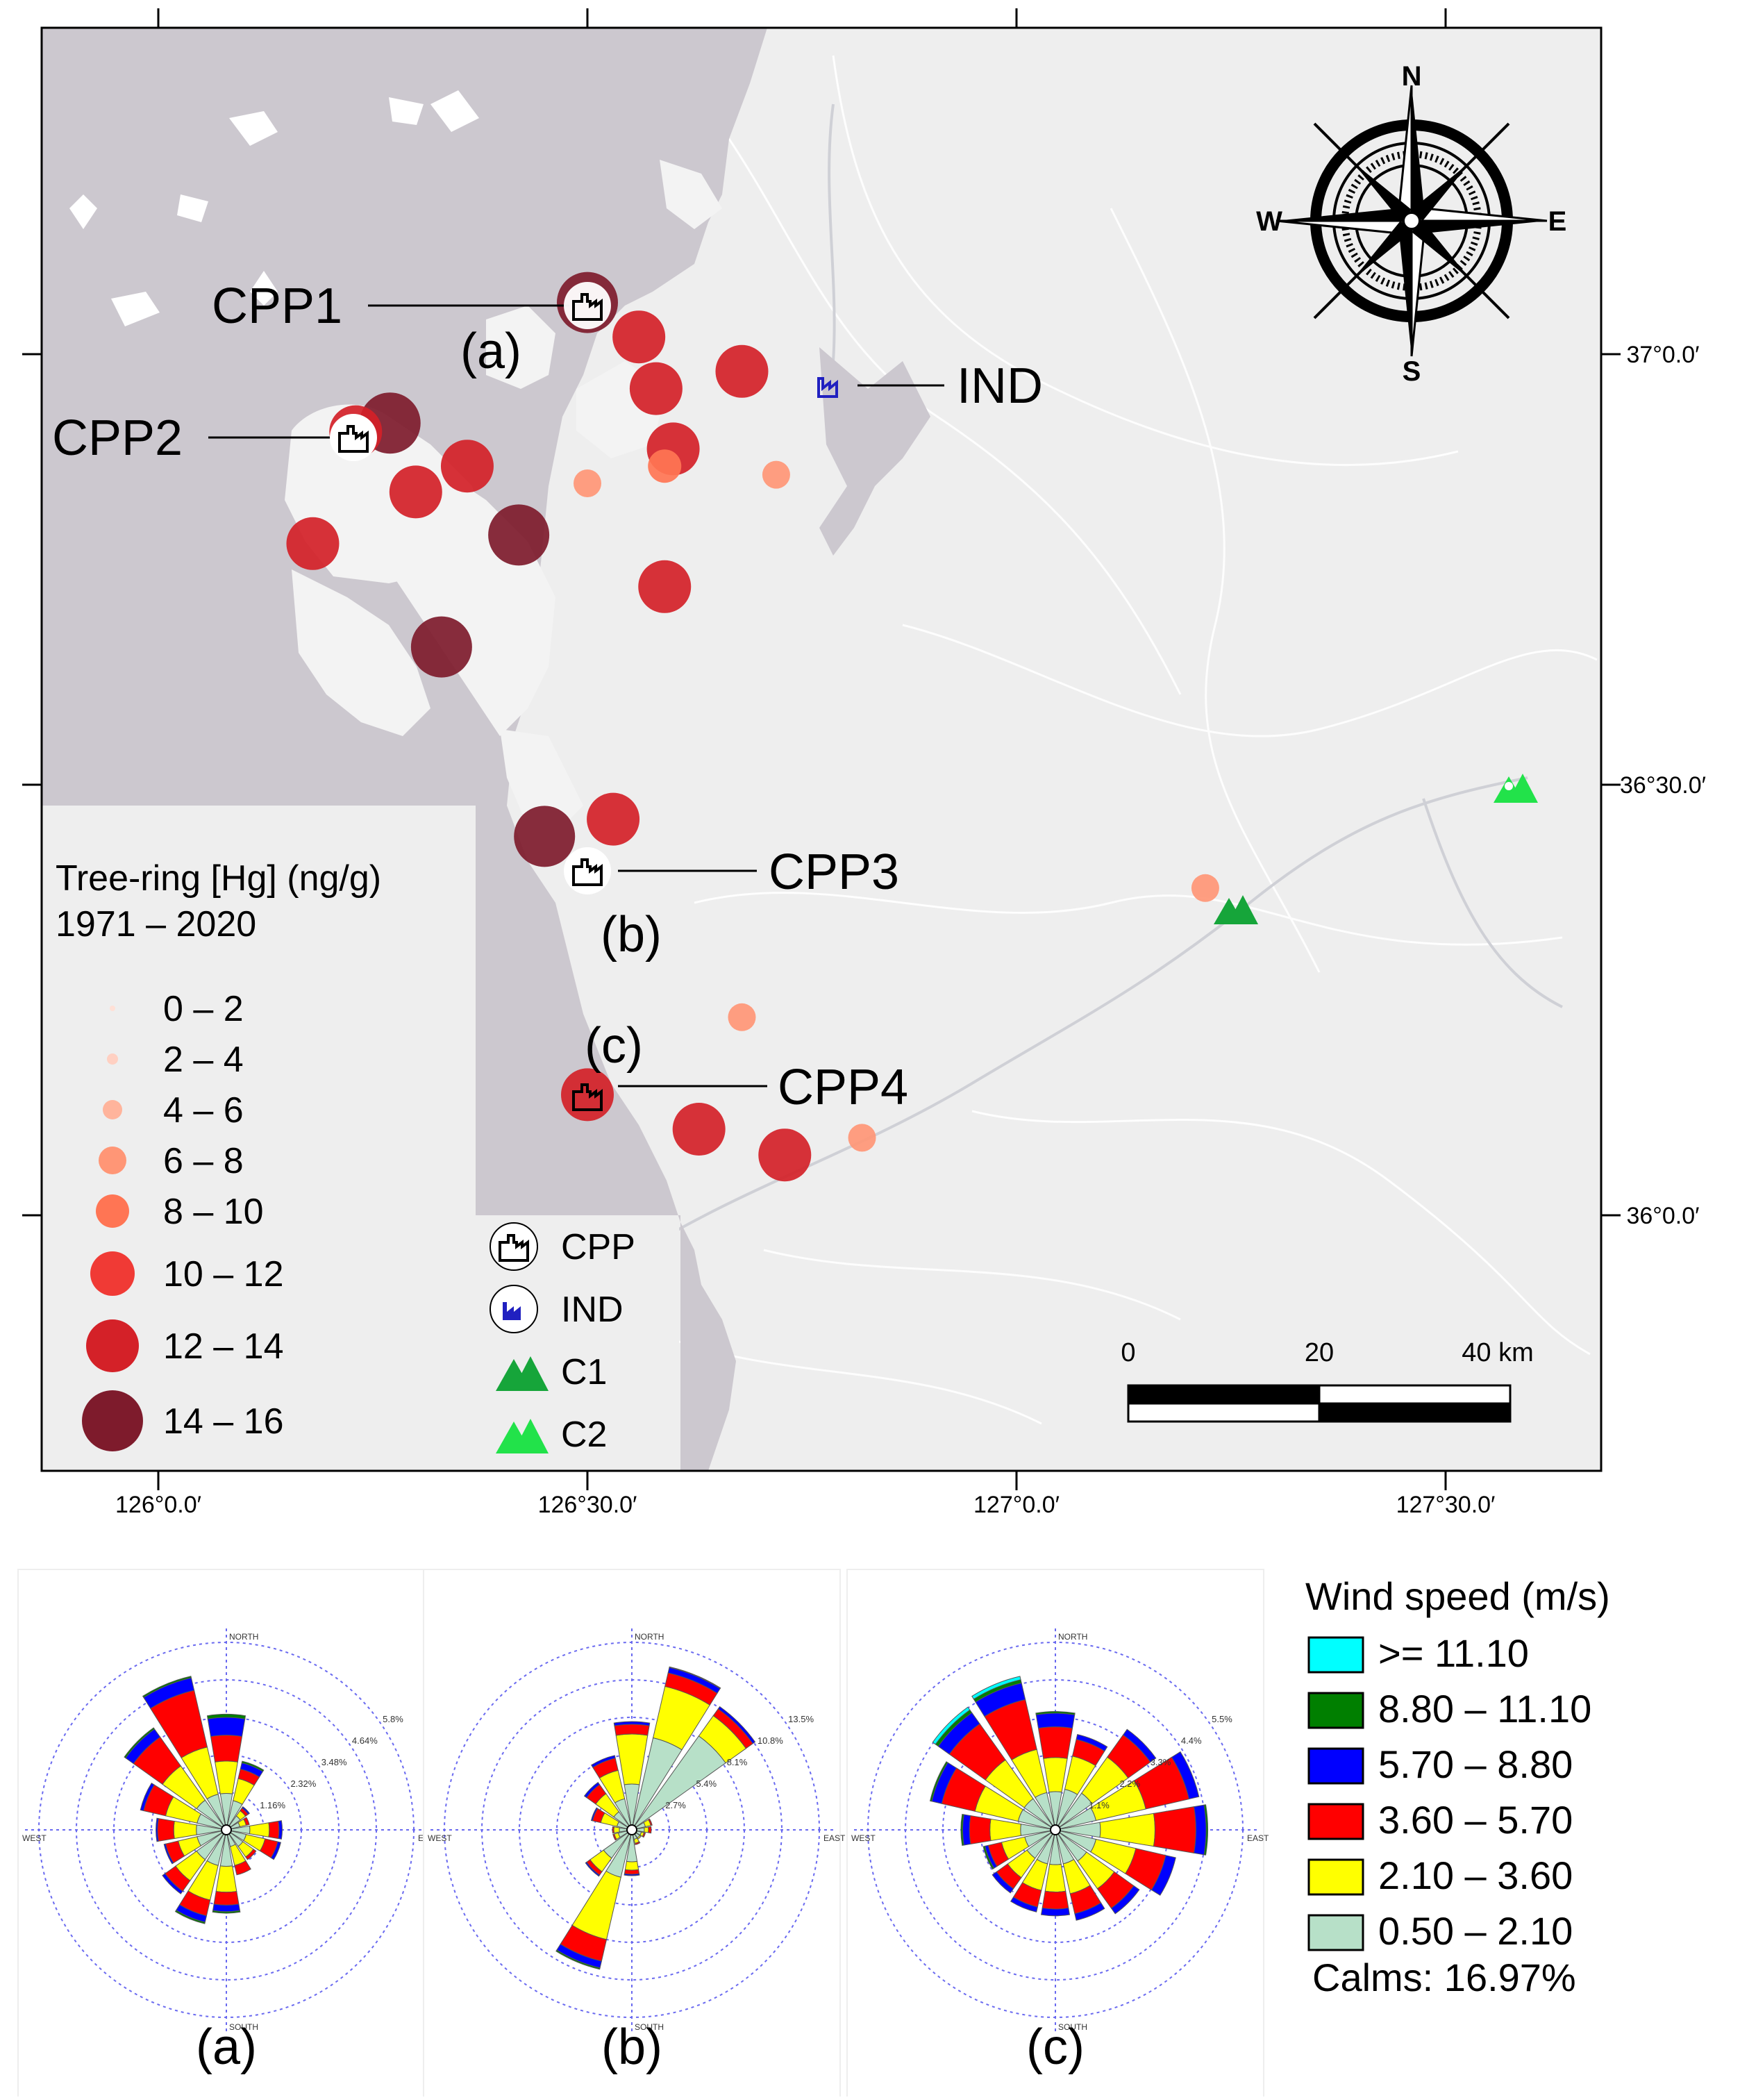 The image size is (1740, 2100). I want to click on hg-legend-label: 14 – 16, so click(223, 1421).